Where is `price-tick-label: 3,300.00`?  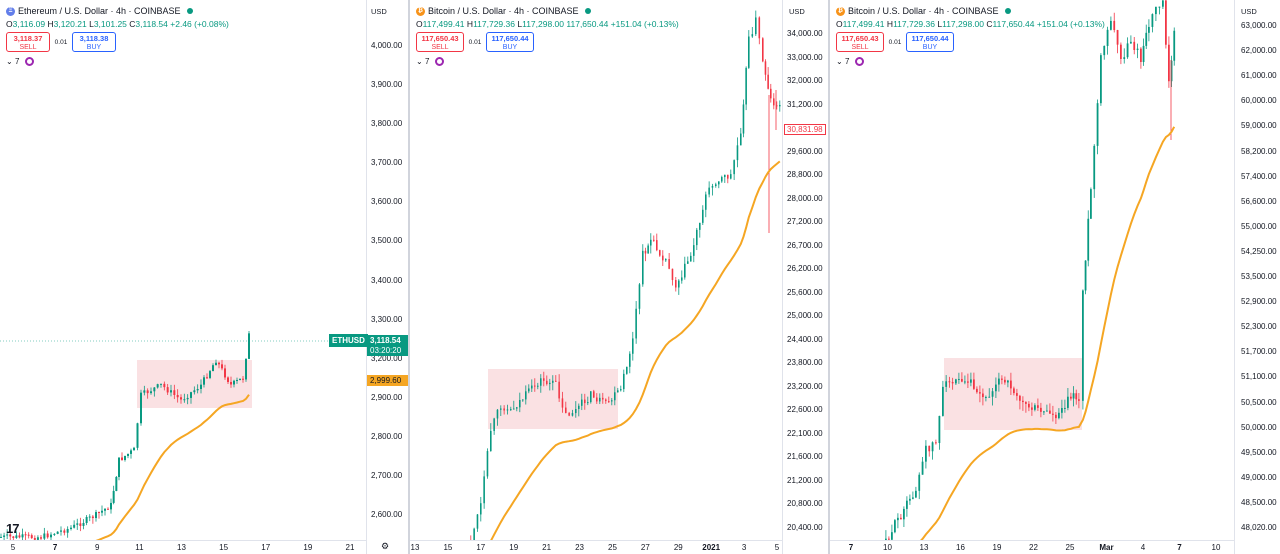 price-tick-label: 3,300.00 is located at coordinates (387, 319).